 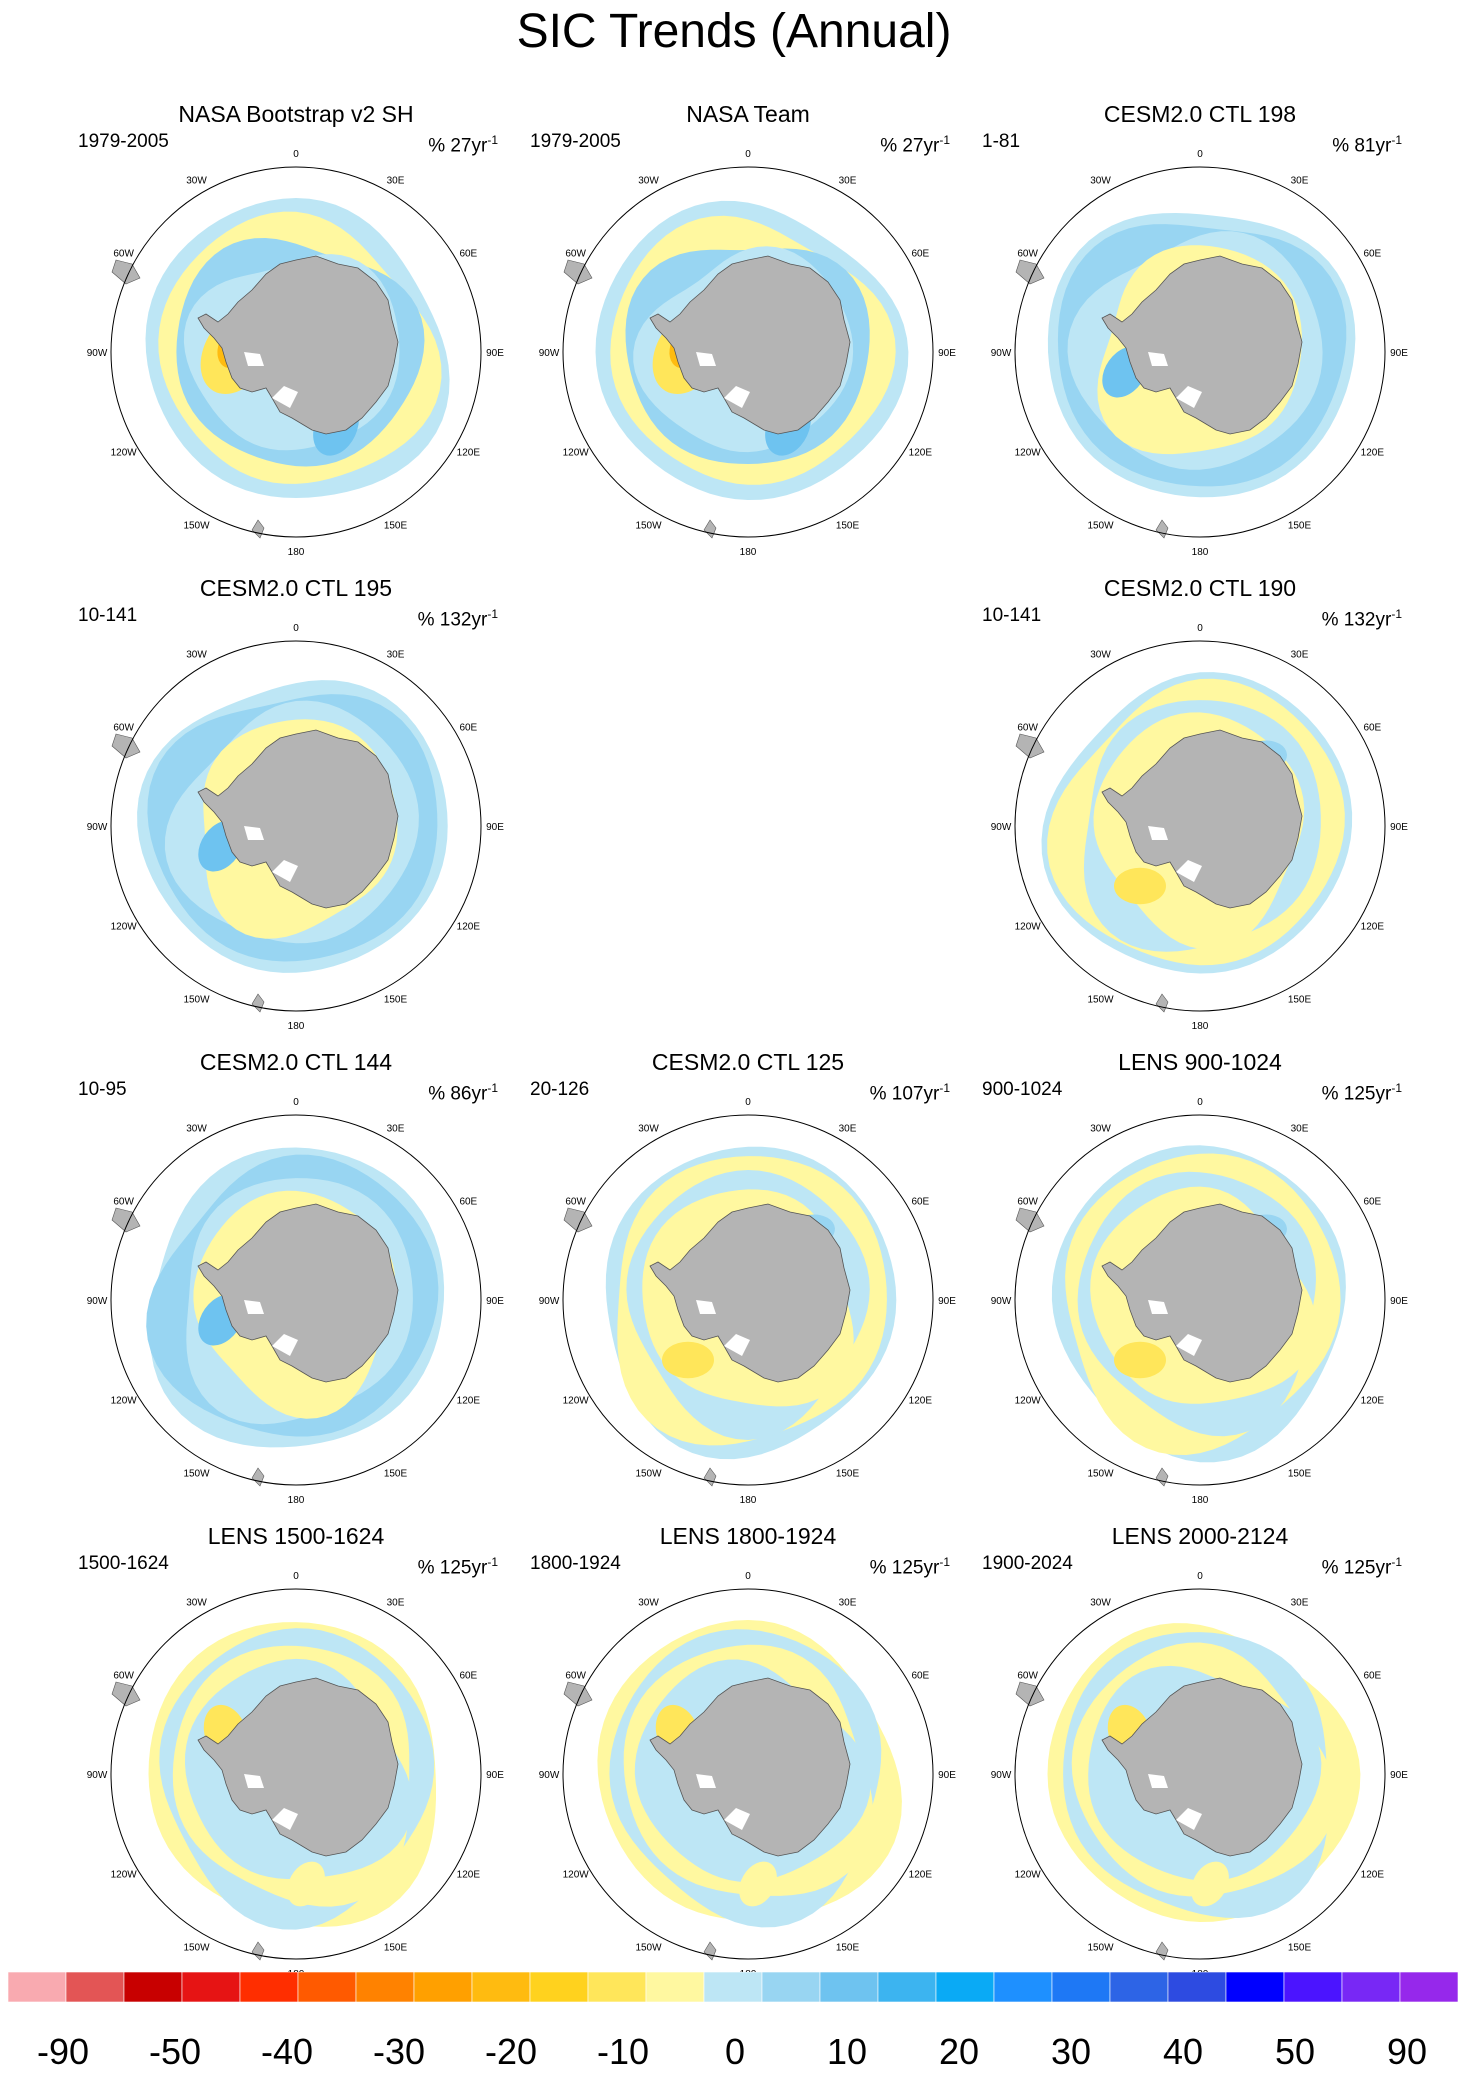 I want to click on panel-title: CESM2.0 CTL 144, so click(x=296, y=1062).